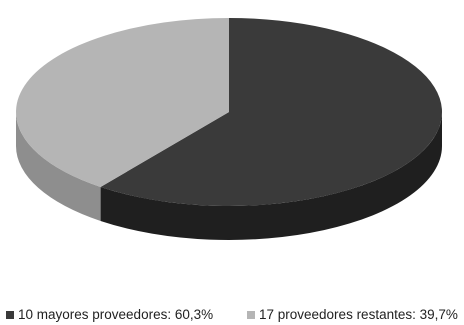 Image resolution: width=464 pixels, height=325 pixels. What do you see at coordinates (115, 314) in the screenshot?
I see `legend-label-10-mayores: 10 mayores proveedores: 60,3%` at bounding box center [115, 314].